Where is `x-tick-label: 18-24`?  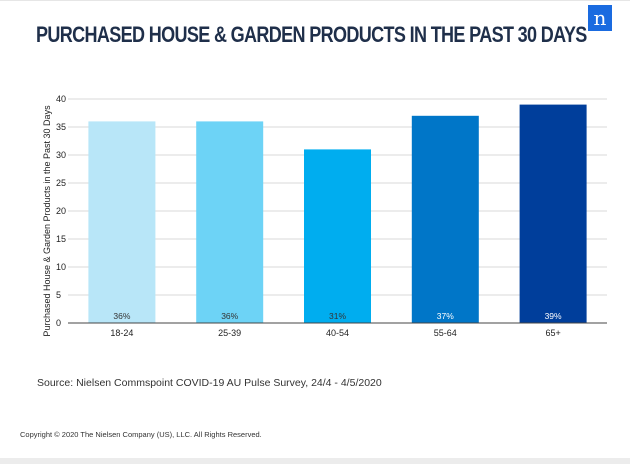 x-tick-label: 18-24 is located at coordinates (121, 333).